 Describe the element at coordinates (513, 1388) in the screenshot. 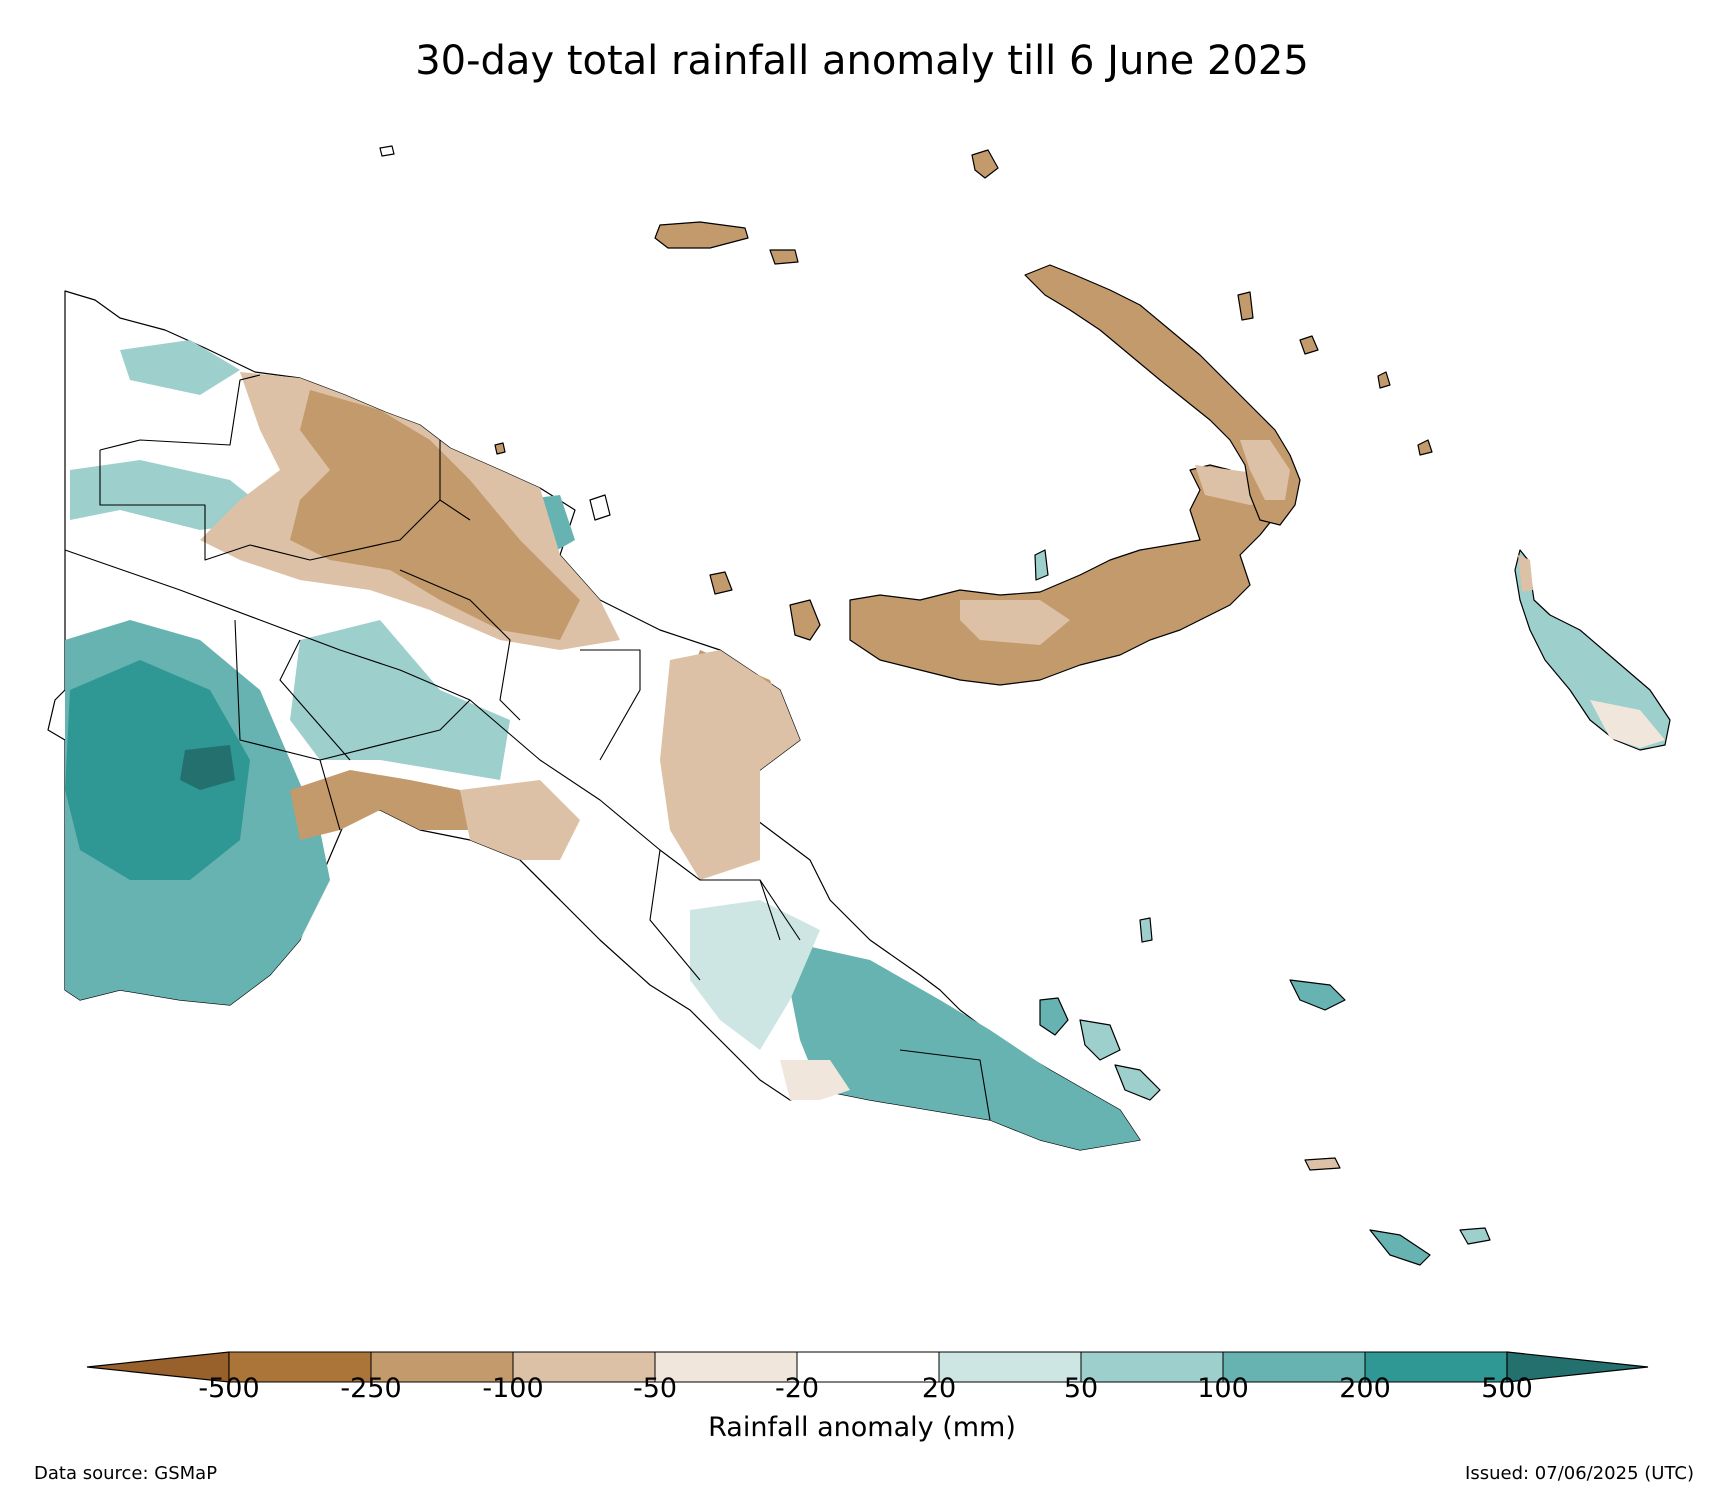

I see `colorbar-tick-label: -100` at that location.